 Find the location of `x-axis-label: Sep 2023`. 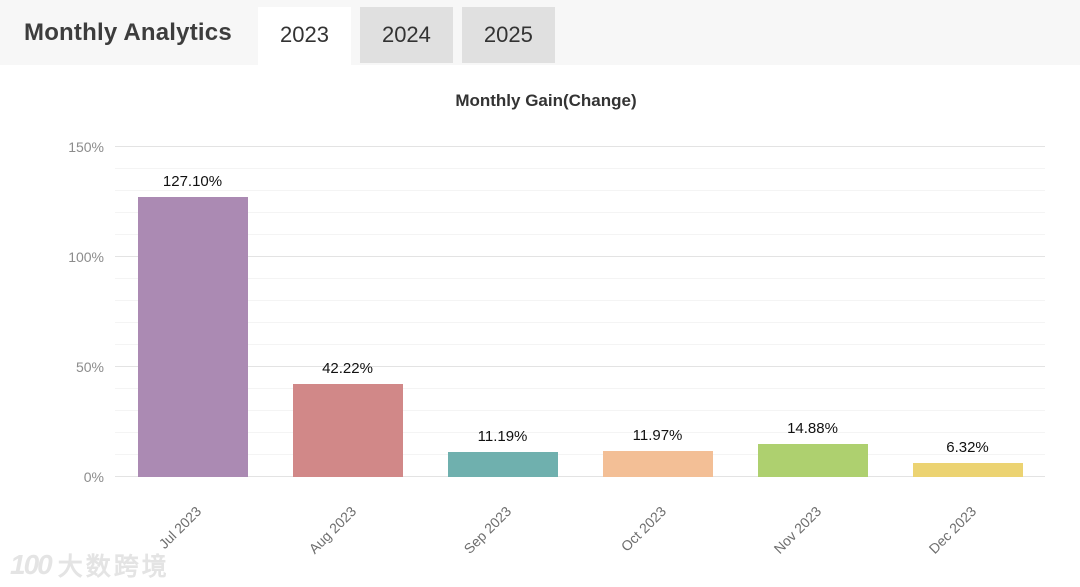

x-axis-label: Sep 2023 is located at coordinates (487, 530).